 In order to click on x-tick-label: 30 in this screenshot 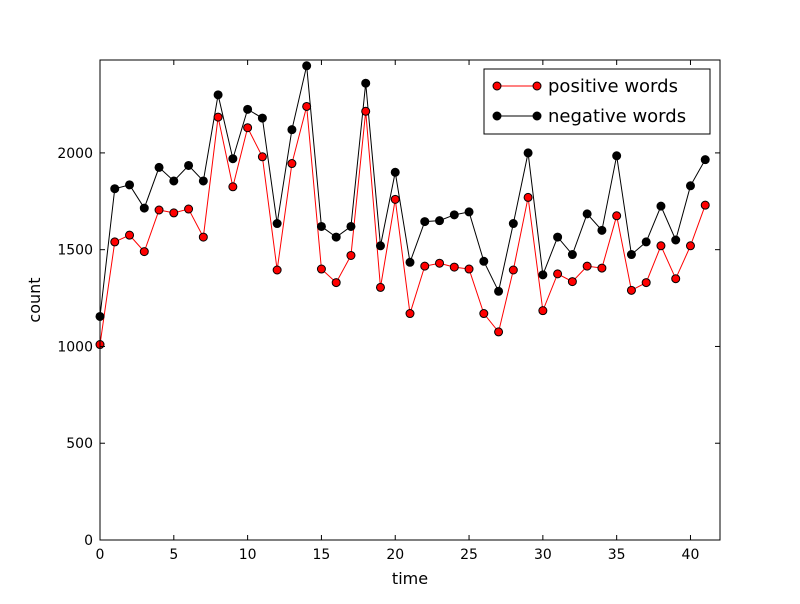, I will do `click(543, 555)`.